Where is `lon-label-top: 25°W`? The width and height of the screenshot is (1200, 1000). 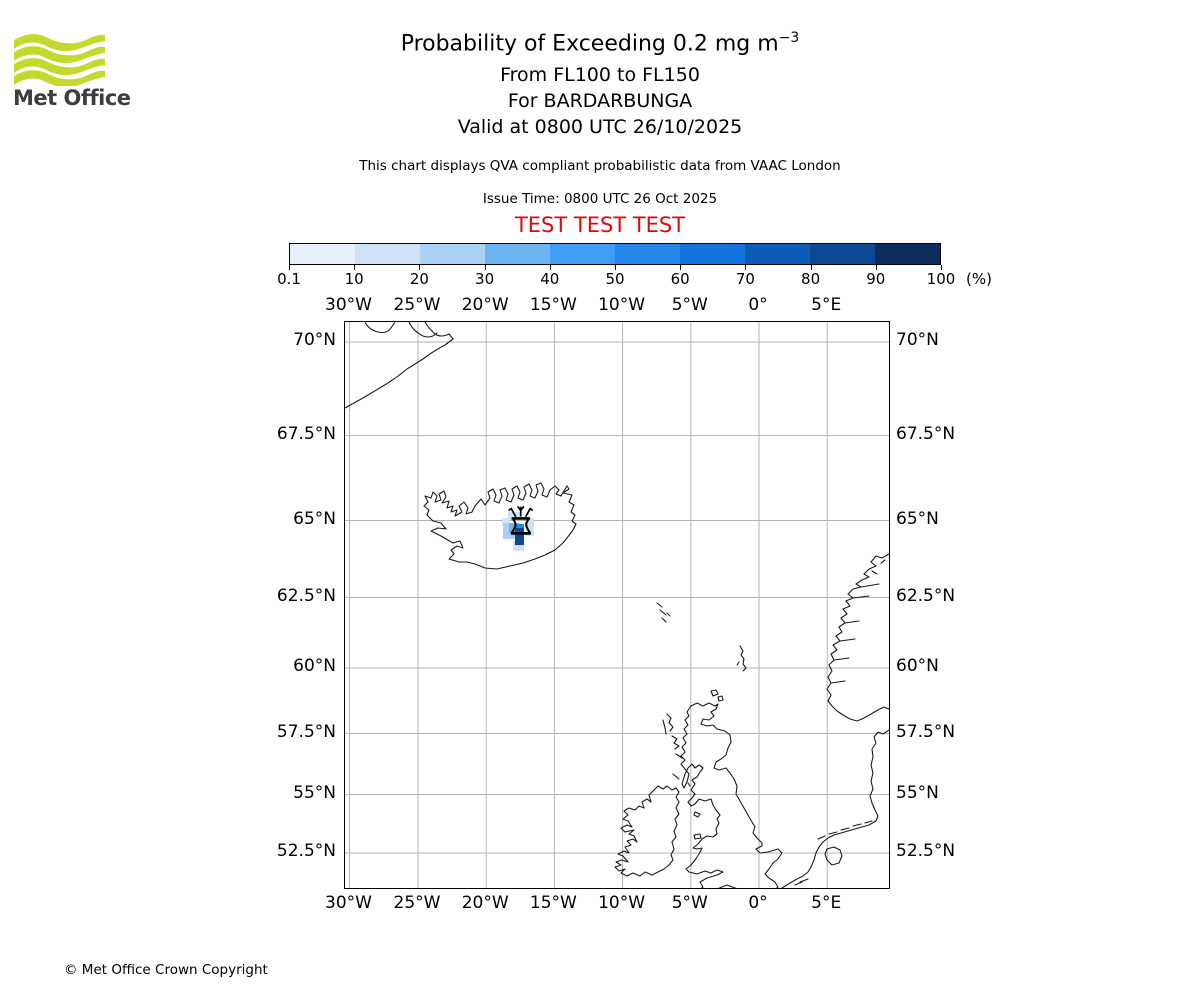
lon-label-top: 25°W is located at coordinates (417, 305).